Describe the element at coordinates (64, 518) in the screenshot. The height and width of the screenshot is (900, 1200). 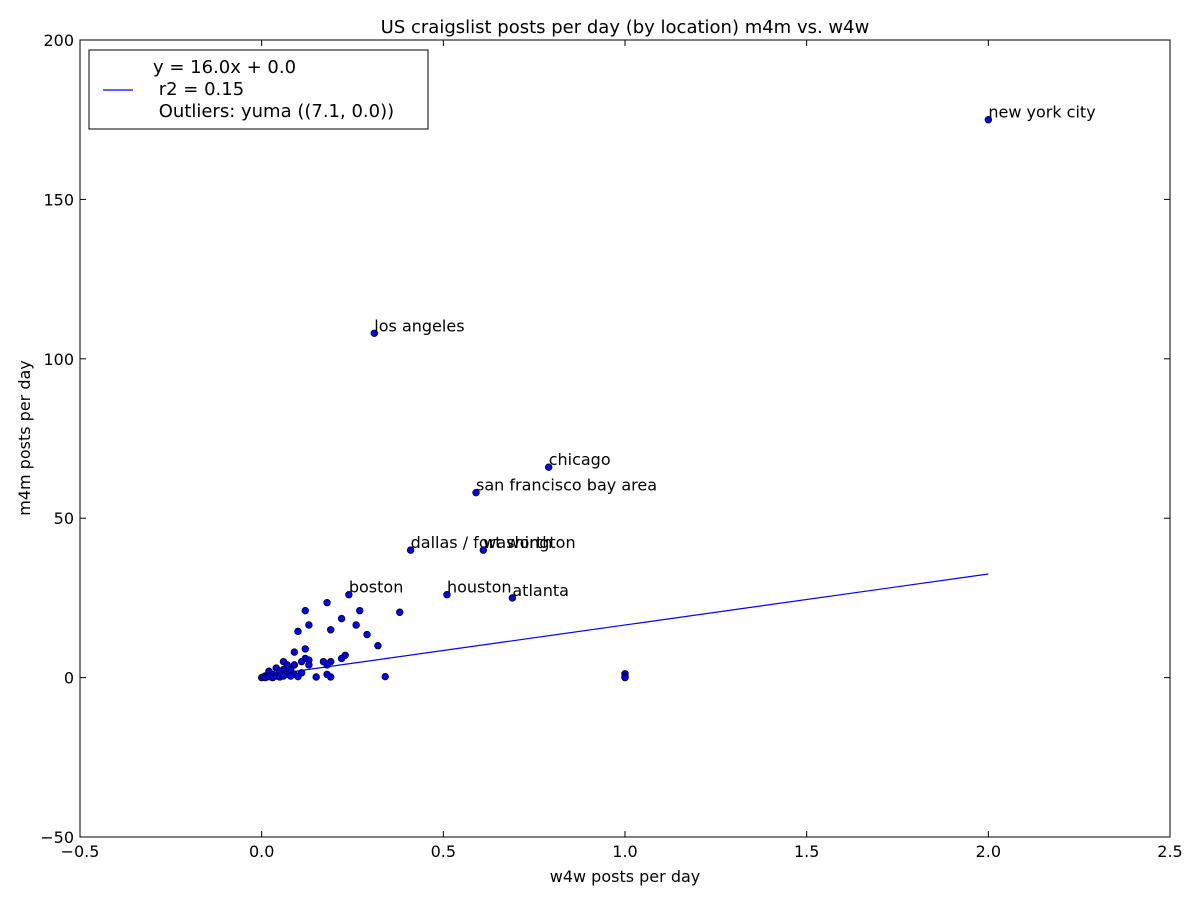
I see `y-tick-label: 50` at that location.